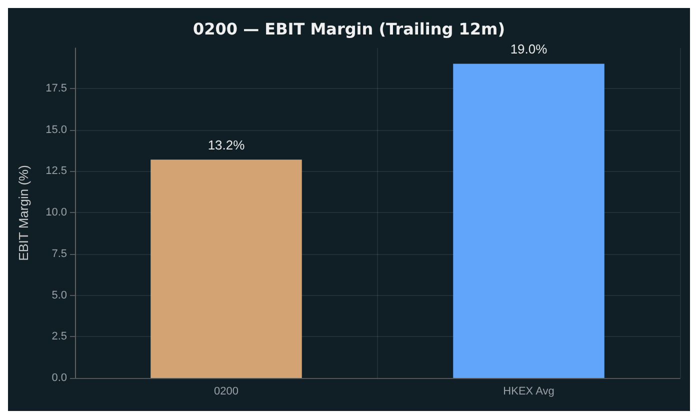 This screenshot has width=698, height=419. Describe the element at coordinates (59, 254) in the screenshot. I see `y-tick-label: 7.5` at that location.